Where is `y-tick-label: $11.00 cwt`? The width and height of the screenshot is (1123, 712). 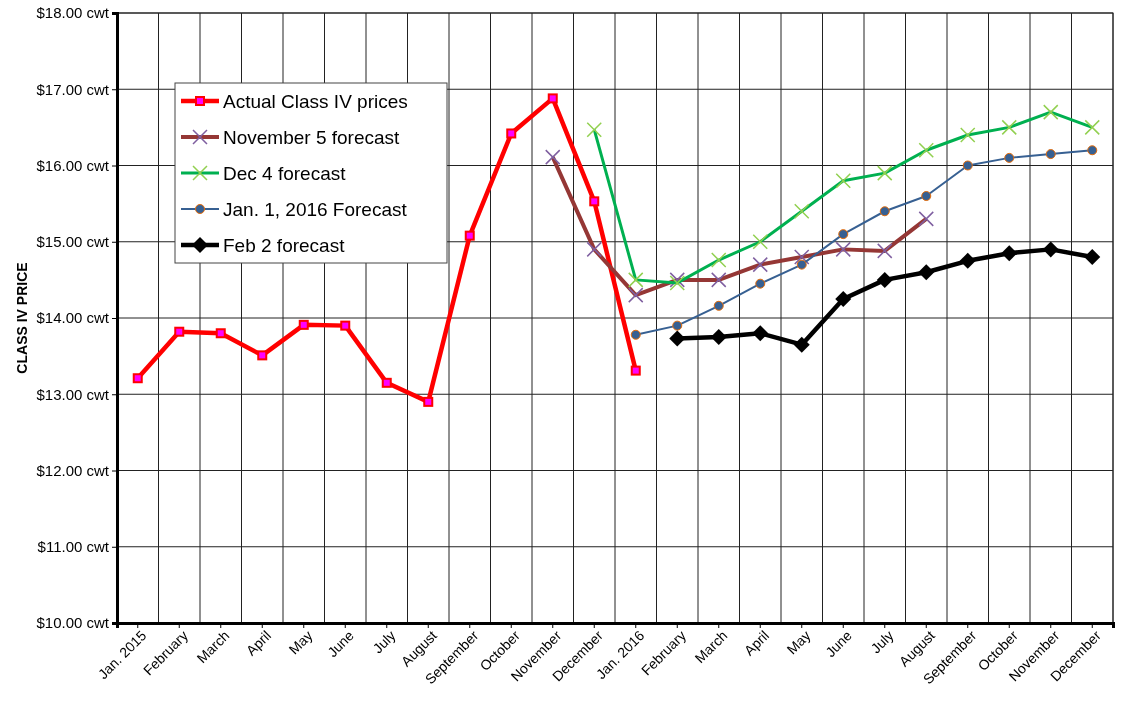
y-tick-label: $11.00 cwt is located at coordinates (73, 547).